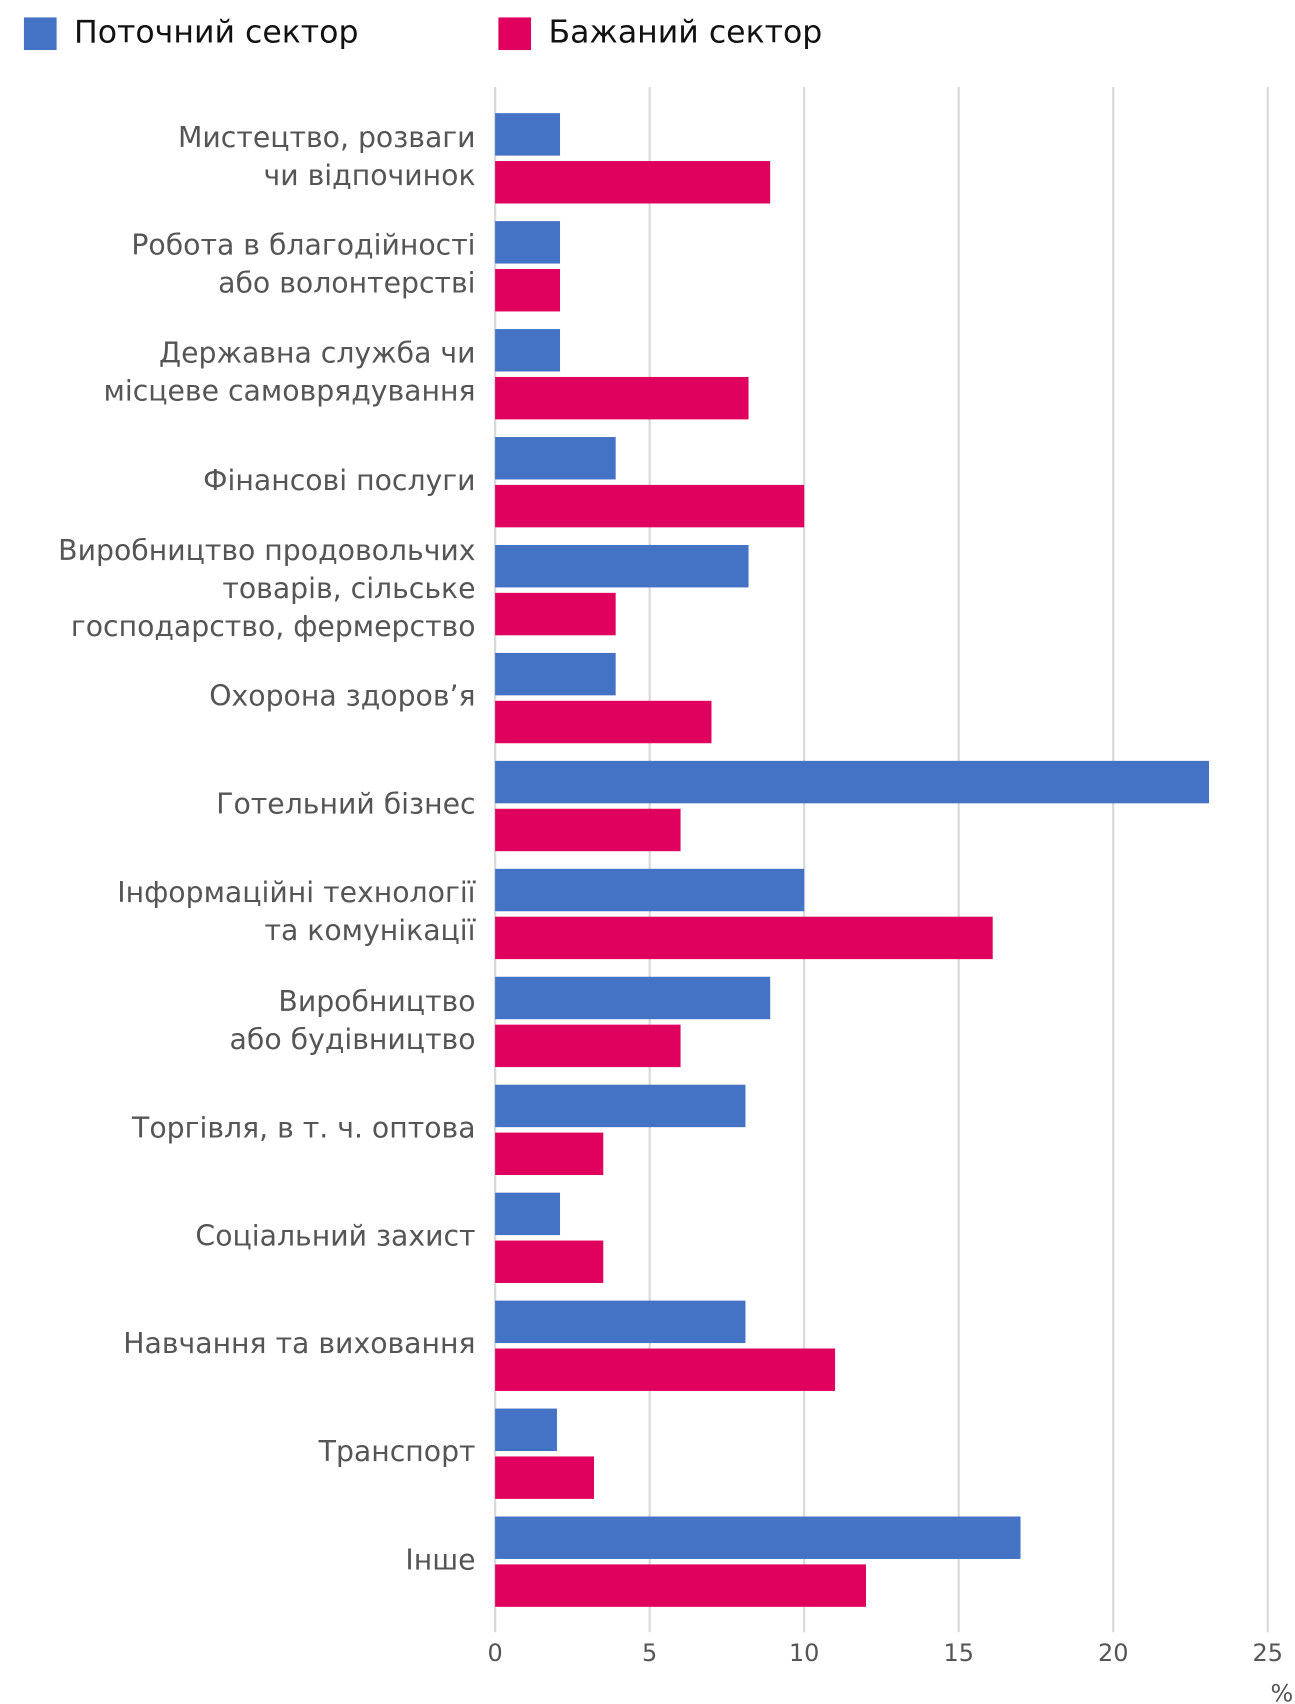 The width and height of the screenshot is (1295, 1704). What do you see at coordinates (342, 697) in the screenshot?
I see `y-tick-label: Охорона здоров’я` at bounding box center [342, 697].